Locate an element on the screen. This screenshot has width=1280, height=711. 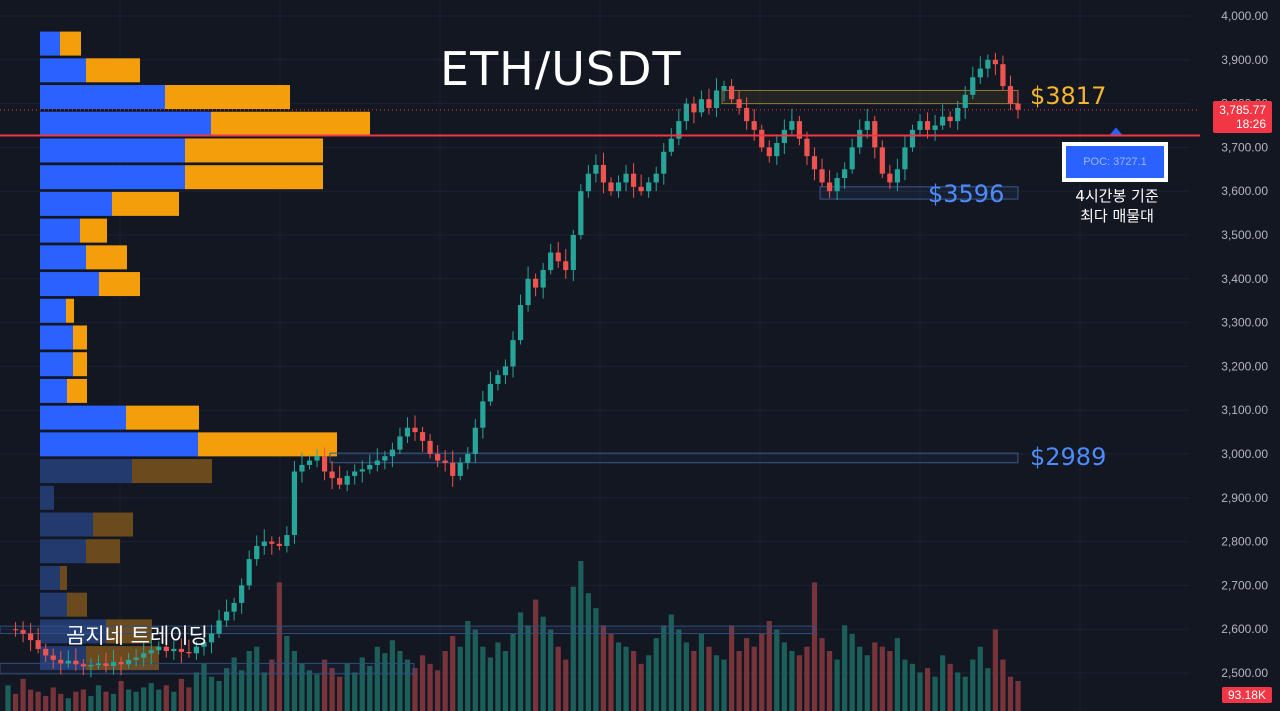
support-upper-zone is located at coordinates (919, 193).